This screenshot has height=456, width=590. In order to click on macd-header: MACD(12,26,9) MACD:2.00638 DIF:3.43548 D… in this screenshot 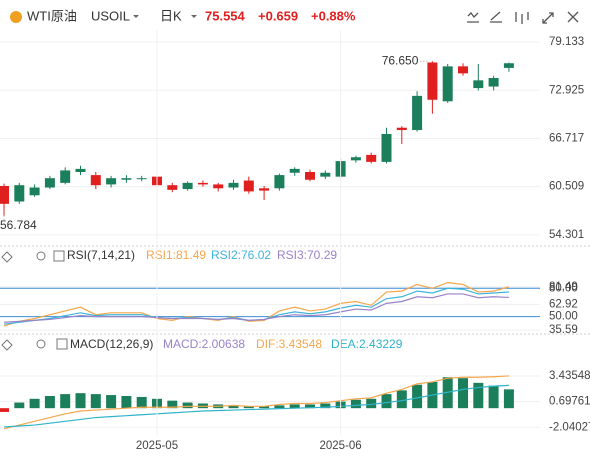, I will do `click(202, 344)`.